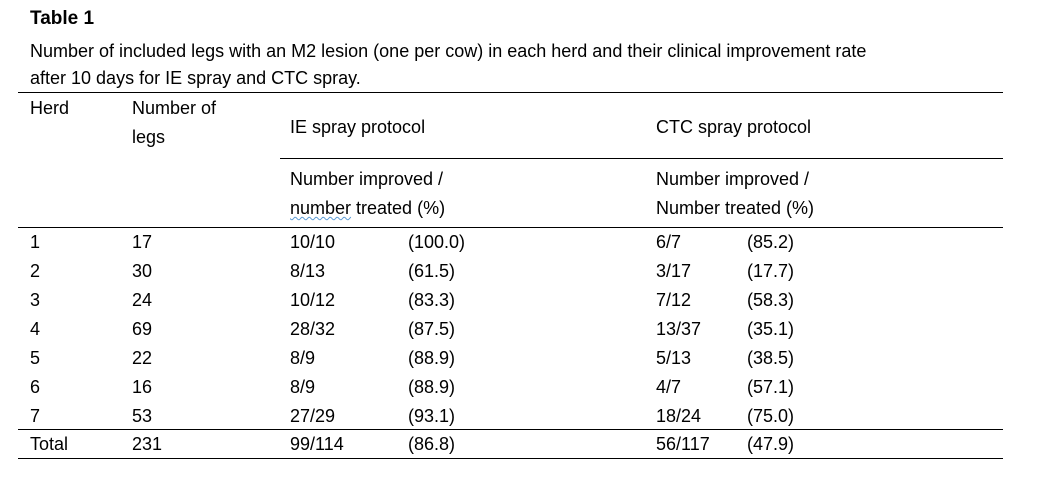 The height and width of the screenshot is (494, 1054). Describe the element at coordinates (679, 329) in the screenshot. I see `cell-ctc-ratio: 13/37` at that location.